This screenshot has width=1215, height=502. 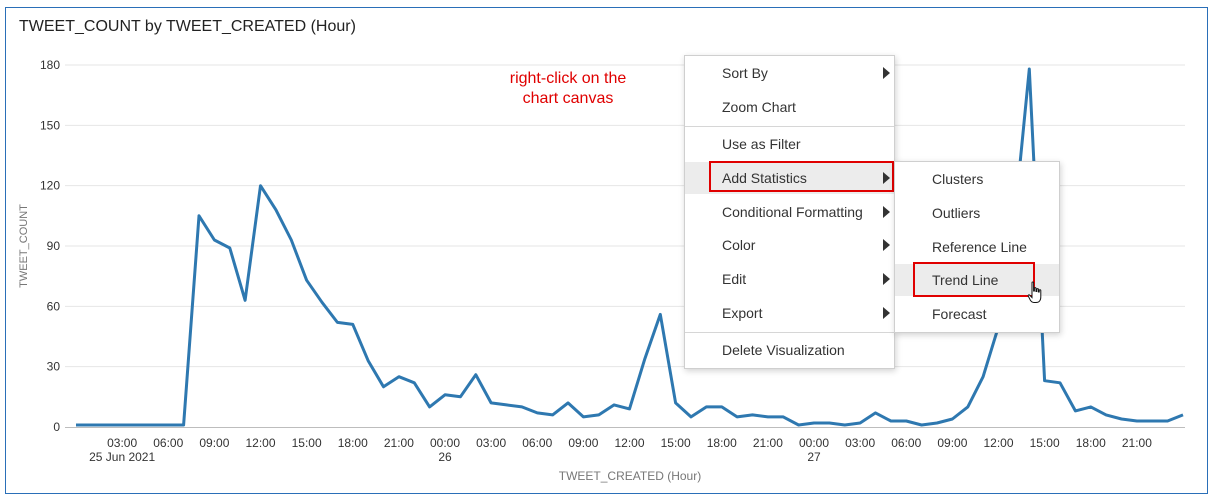 What do you see at coordinates (789, 73) in the screenshot?
I see `menu-item-sort-by: Sort By` at bounding box center [789, 73].